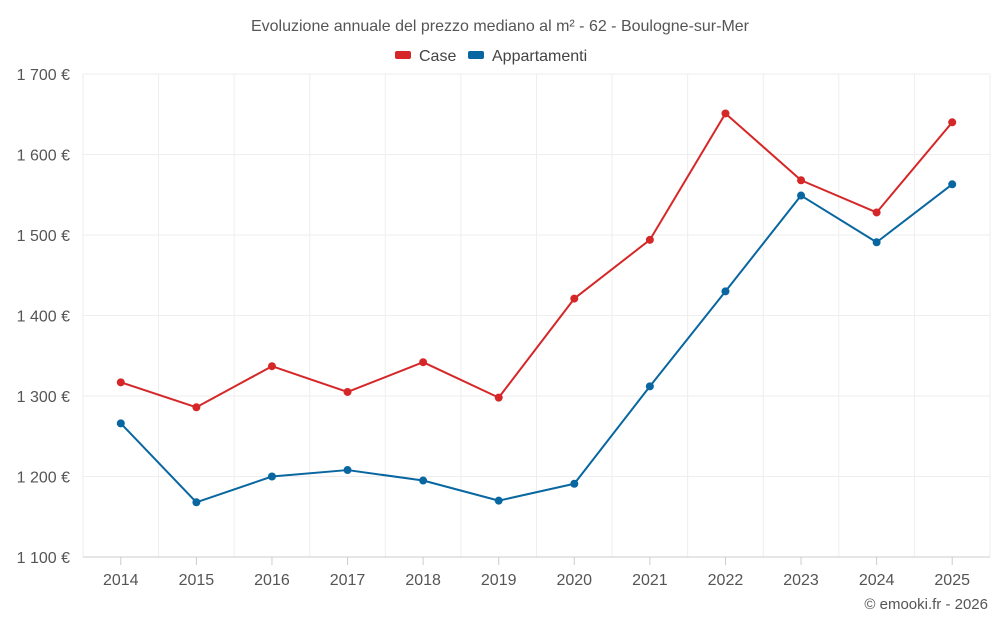  What do you see at coordinates (926, 604) in the screenshot?
I see `credit-text: © emooki.fr - 2026` at bounding box center [926, 604].